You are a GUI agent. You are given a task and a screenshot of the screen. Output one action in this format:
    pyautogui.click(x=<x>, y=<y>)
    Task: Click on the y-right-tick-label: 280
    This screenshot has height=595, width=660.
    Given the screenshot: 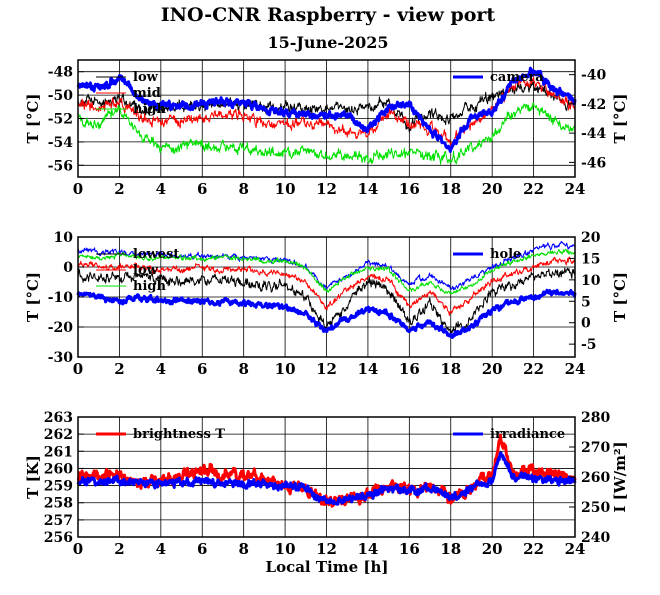 What is the action you would take?
    pyautogui.click(x=595, y=418)
    